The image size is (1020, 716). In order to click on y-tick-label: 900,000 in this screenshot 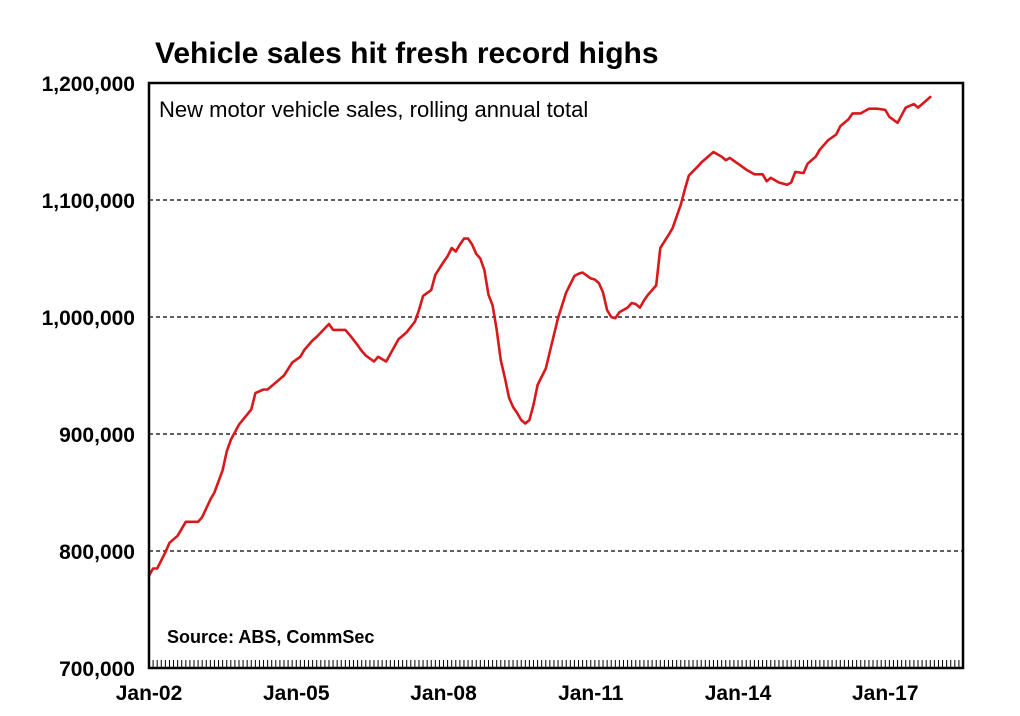, I will do `click(97, 435)`.